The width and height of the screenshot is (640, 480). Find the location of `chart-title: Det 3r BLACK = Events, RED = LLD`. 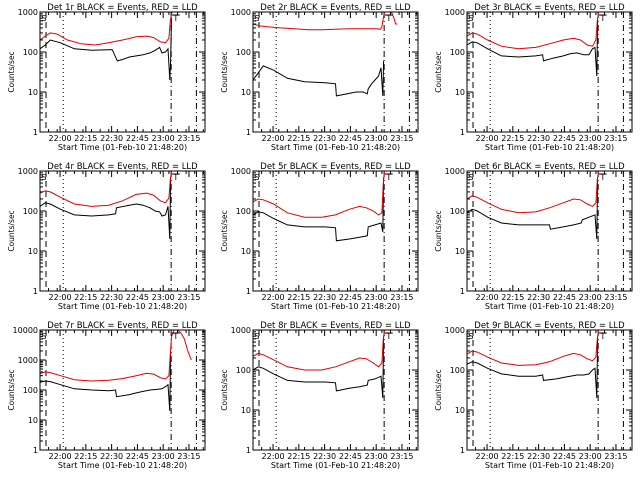

chart-title: Det 3r BLACK = Events, RED = LLD is located at coordinates (549, 8).